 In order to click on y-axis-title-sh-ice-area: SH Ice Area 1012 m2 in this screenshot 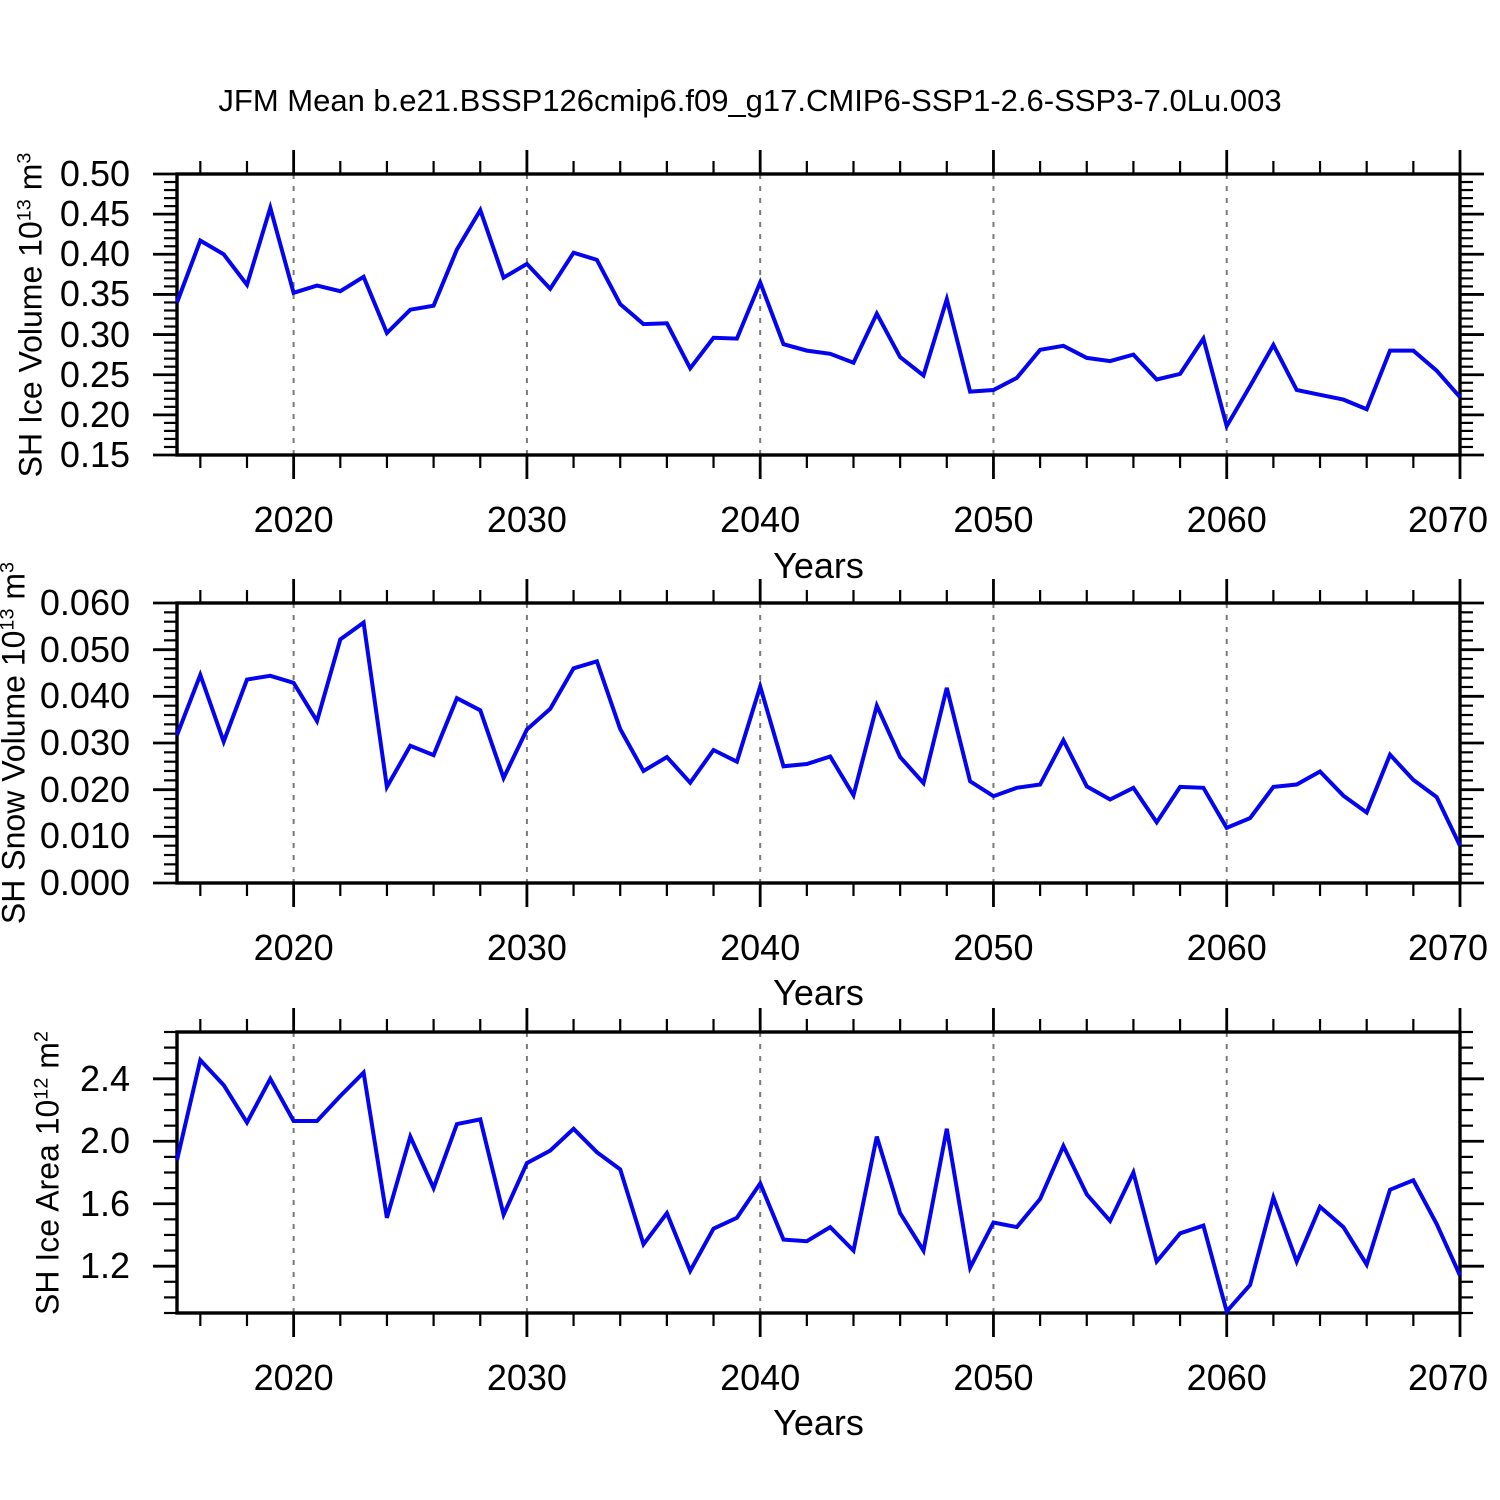, I will do `click(49, 1172)`.